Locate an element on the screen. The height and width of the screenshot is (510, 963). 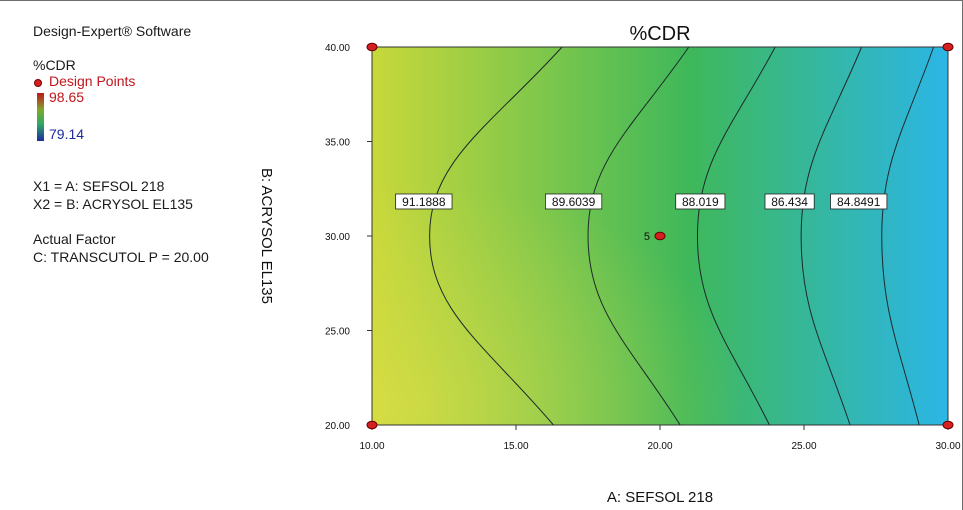
response-name: %CDR is located at coordinates (54, 65).